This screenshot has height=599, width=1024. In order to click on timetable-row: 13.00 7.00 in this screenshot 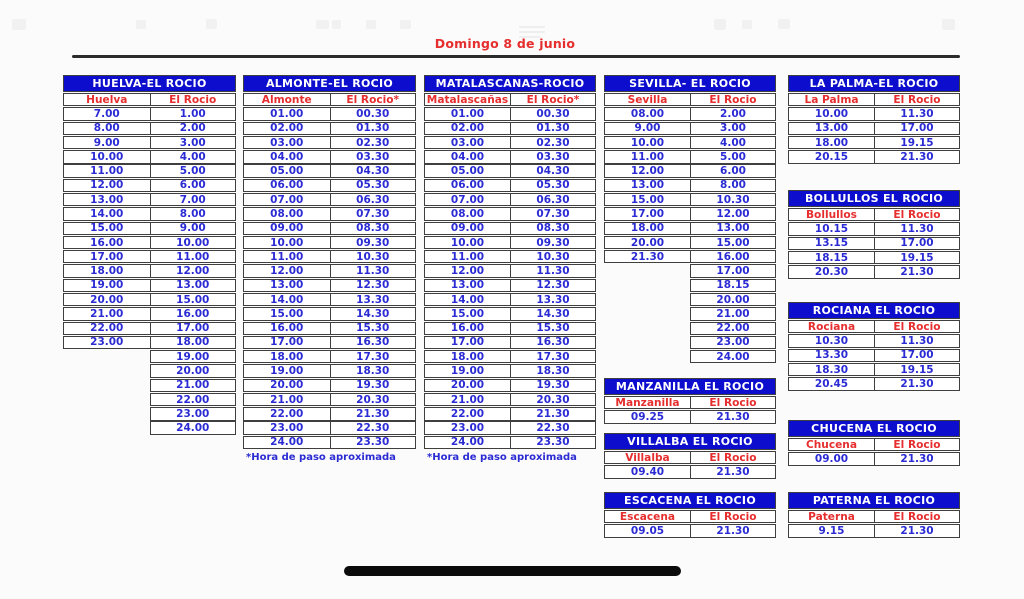, I will do `click(149, 199)`.